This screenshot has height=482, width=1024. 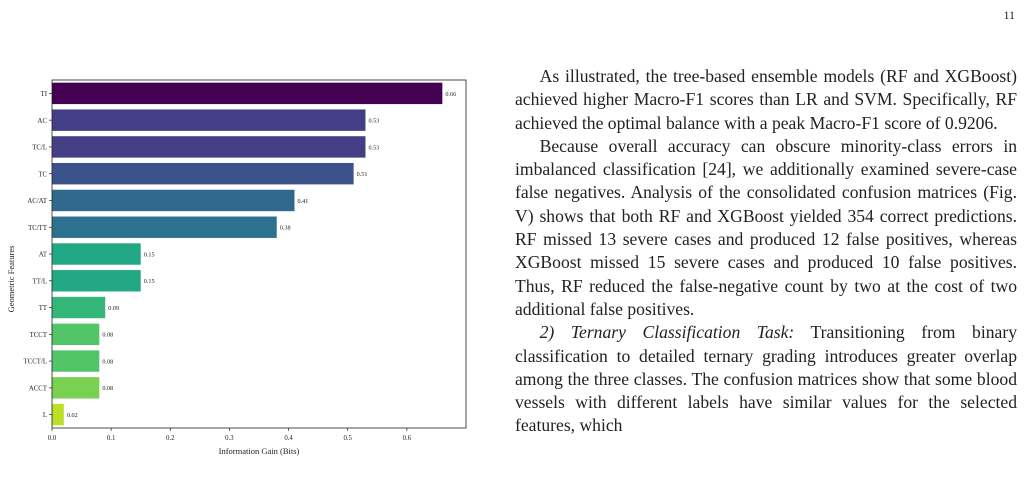 I want to click on y-axis-label: Geometric Features, so click(x=11, y=279).